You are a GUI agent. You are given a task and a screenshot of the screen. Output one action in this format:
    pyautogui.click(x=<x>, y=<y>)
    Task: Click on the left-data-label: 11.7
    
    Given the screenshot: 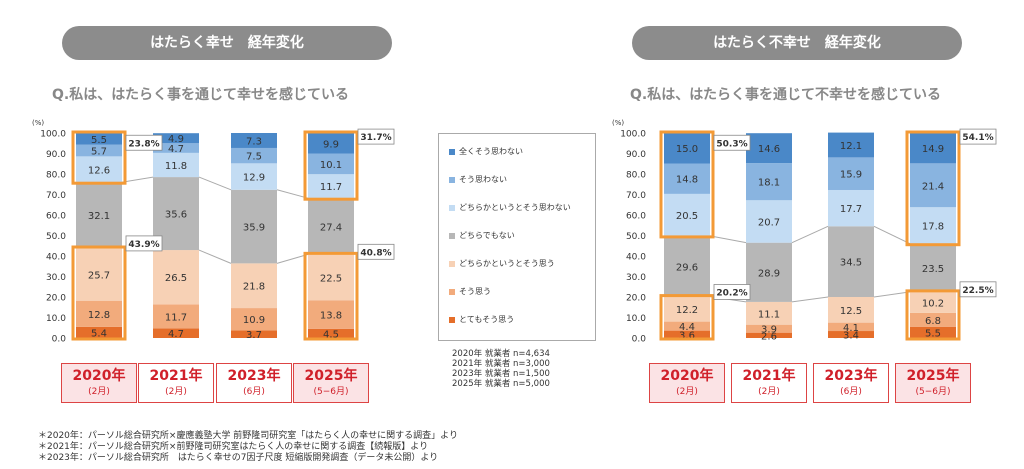 What is the action you would take?
    pyautogui.click(x=331, y=187)
    